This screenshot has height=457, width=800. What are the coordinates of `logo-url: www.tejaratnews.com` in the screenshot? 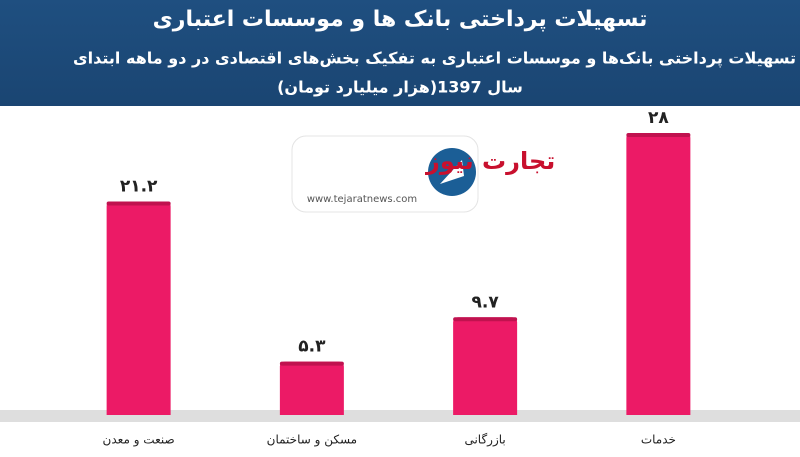 It's located at (362, 199).